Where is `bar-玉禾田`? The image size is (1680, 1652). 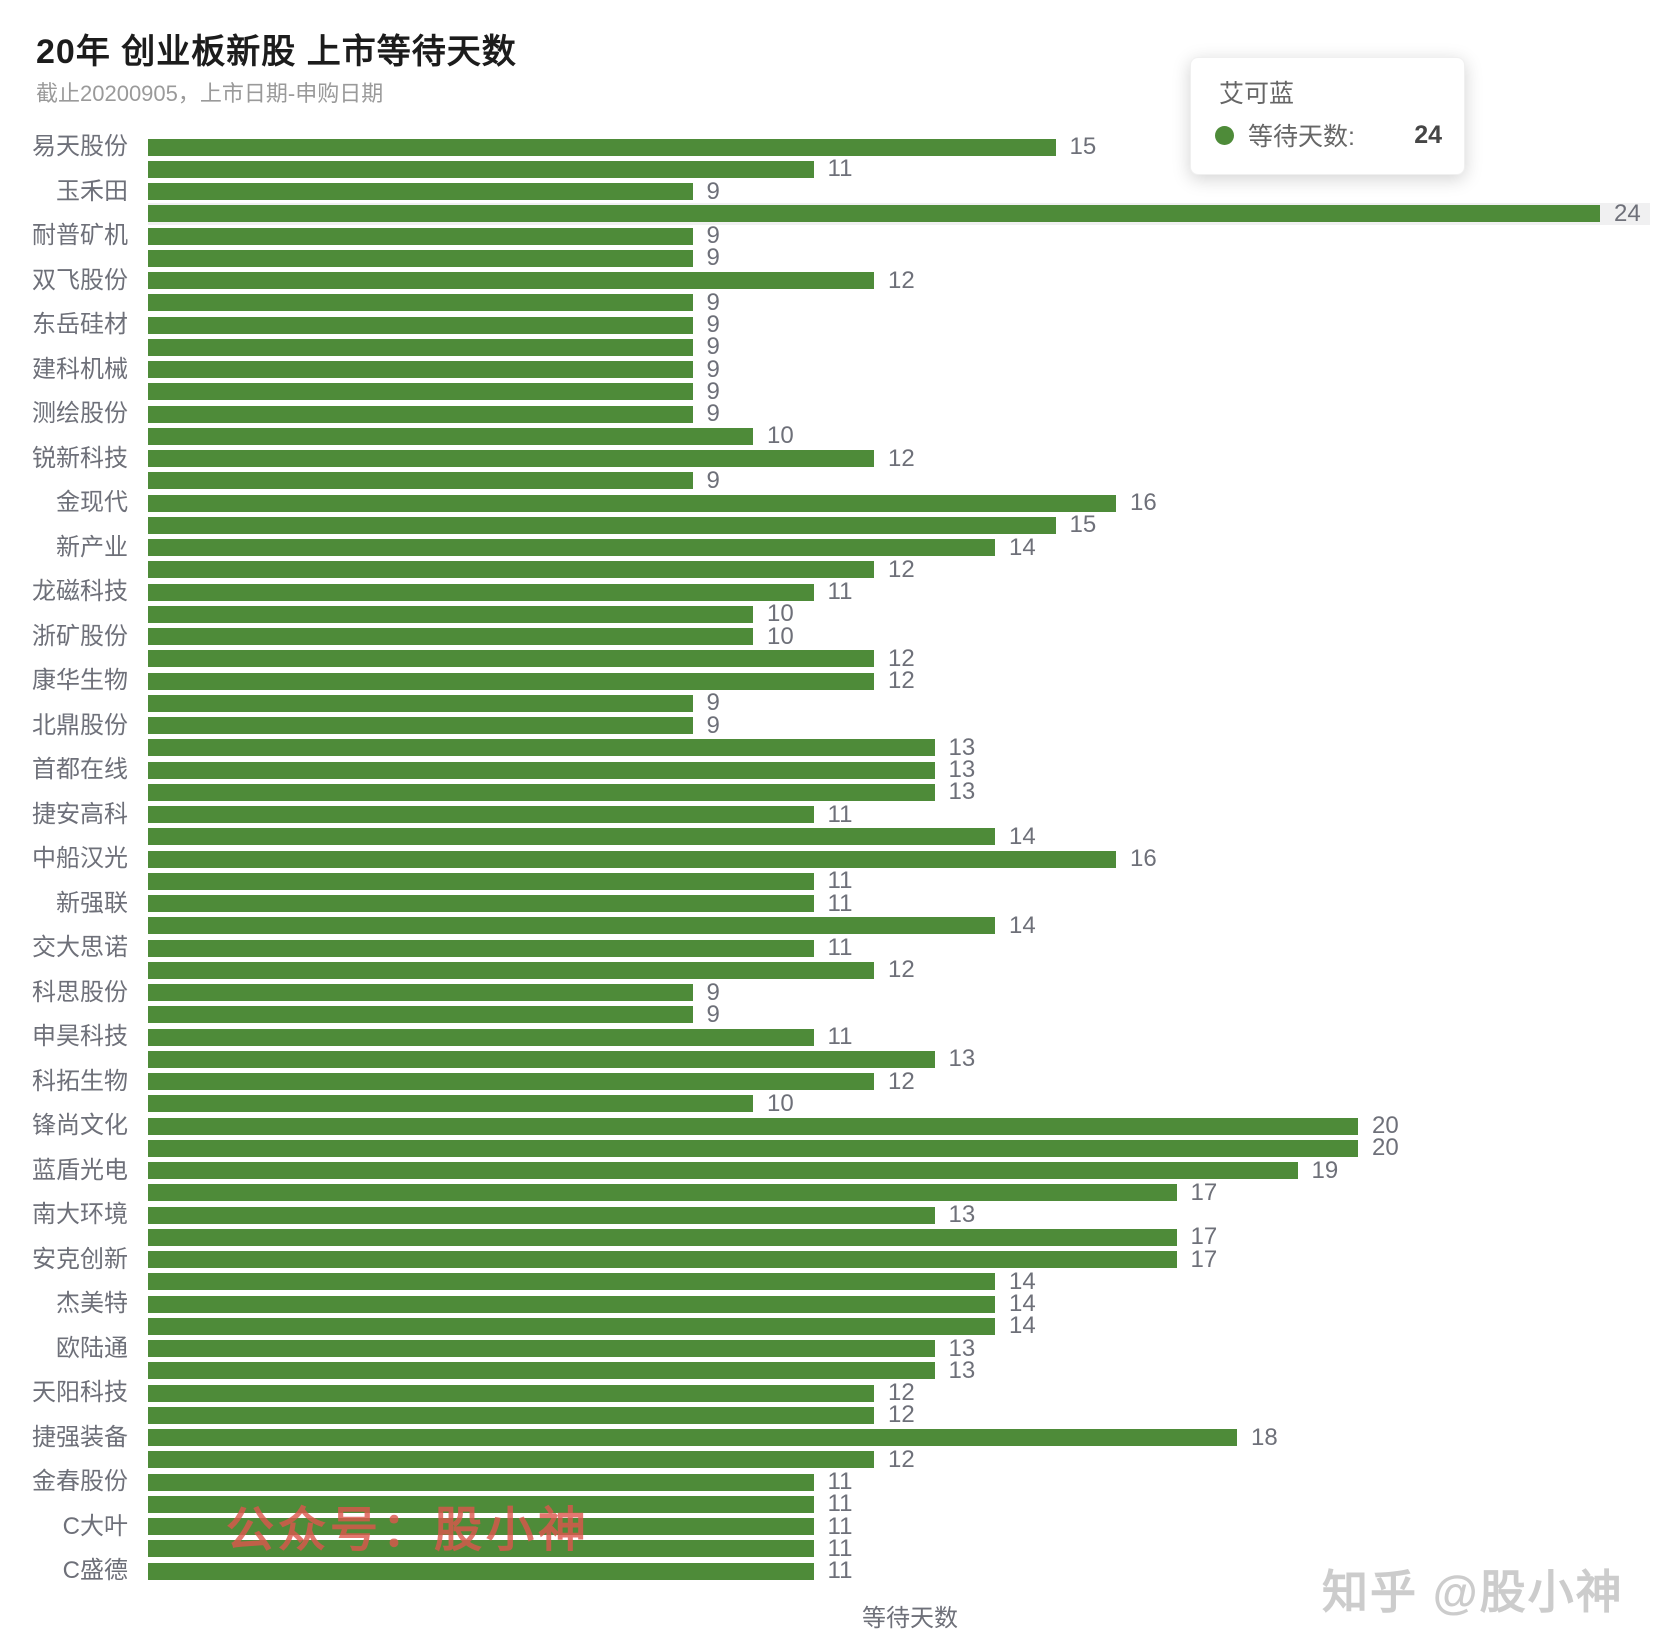
bar-玉禾田 is located at coordinates (420, 191).